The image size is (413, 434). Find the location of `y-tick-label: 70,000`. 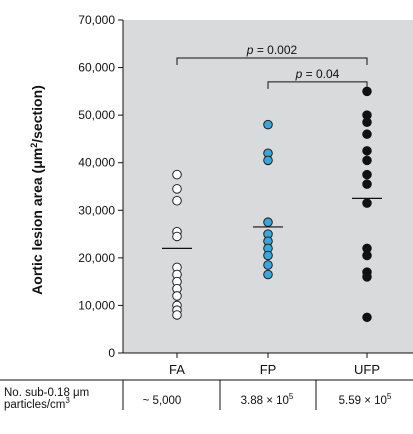

y-tick-label: 70,000 is located at coordinates (96, 20).